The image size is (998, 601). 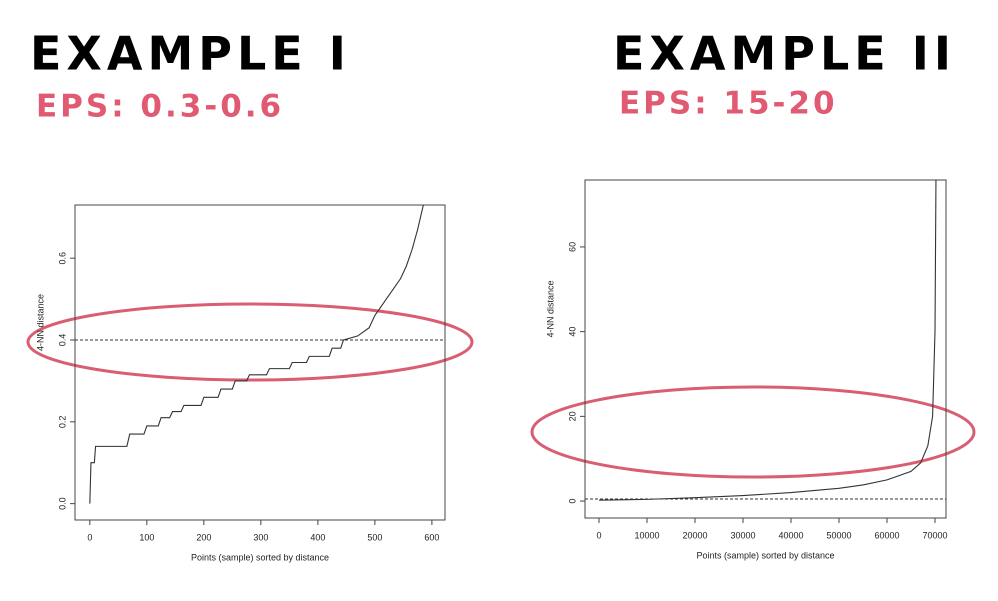 What do you see at coordinates (694, 535) in the screenshot?
I see `x-tick-label: 20000` at bounding box center [694, 535].